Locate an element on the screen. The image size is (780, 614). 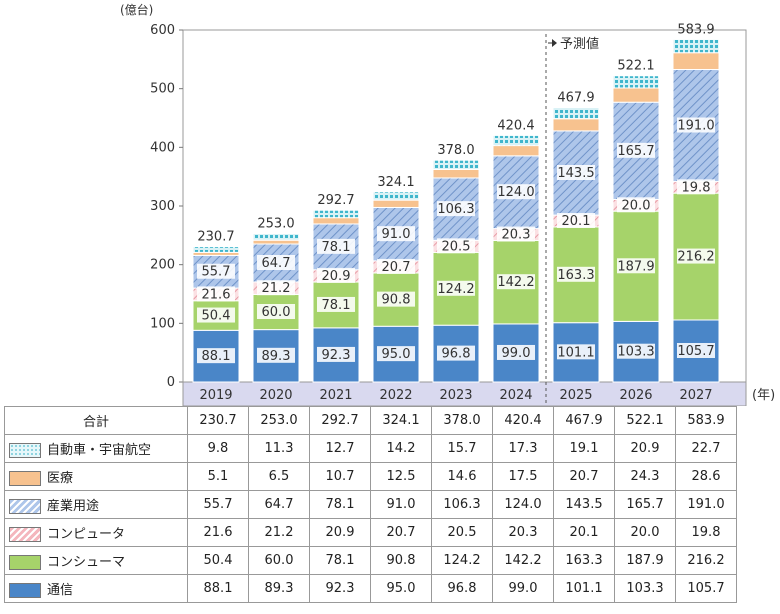
table-cell: 165.7 is located at coordinates (645, 504).